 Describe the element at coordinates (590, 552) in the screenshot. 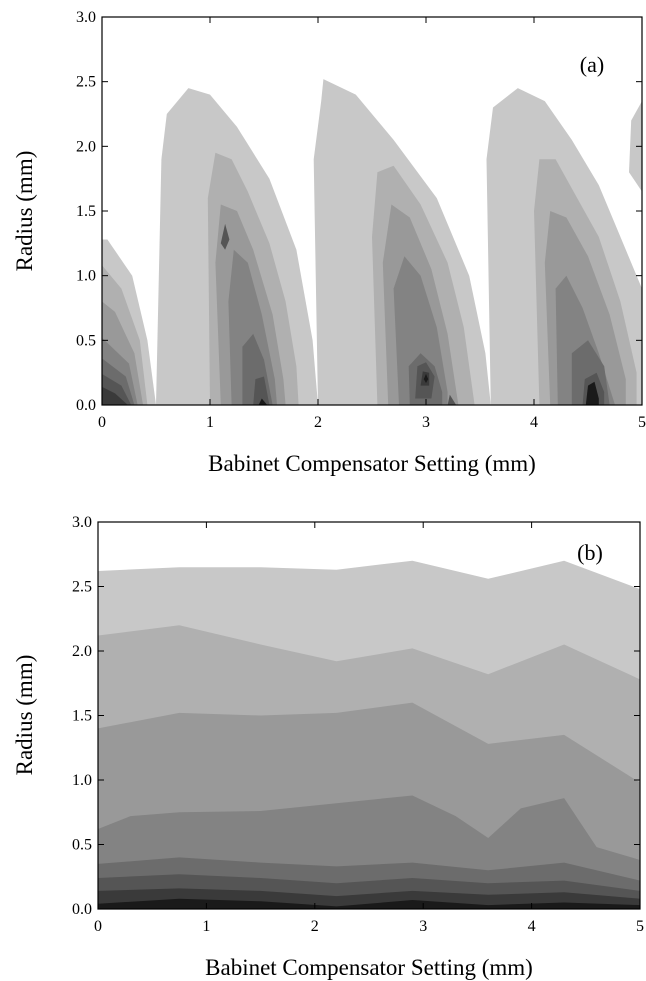

I see `panel-label: (b)` at that location.